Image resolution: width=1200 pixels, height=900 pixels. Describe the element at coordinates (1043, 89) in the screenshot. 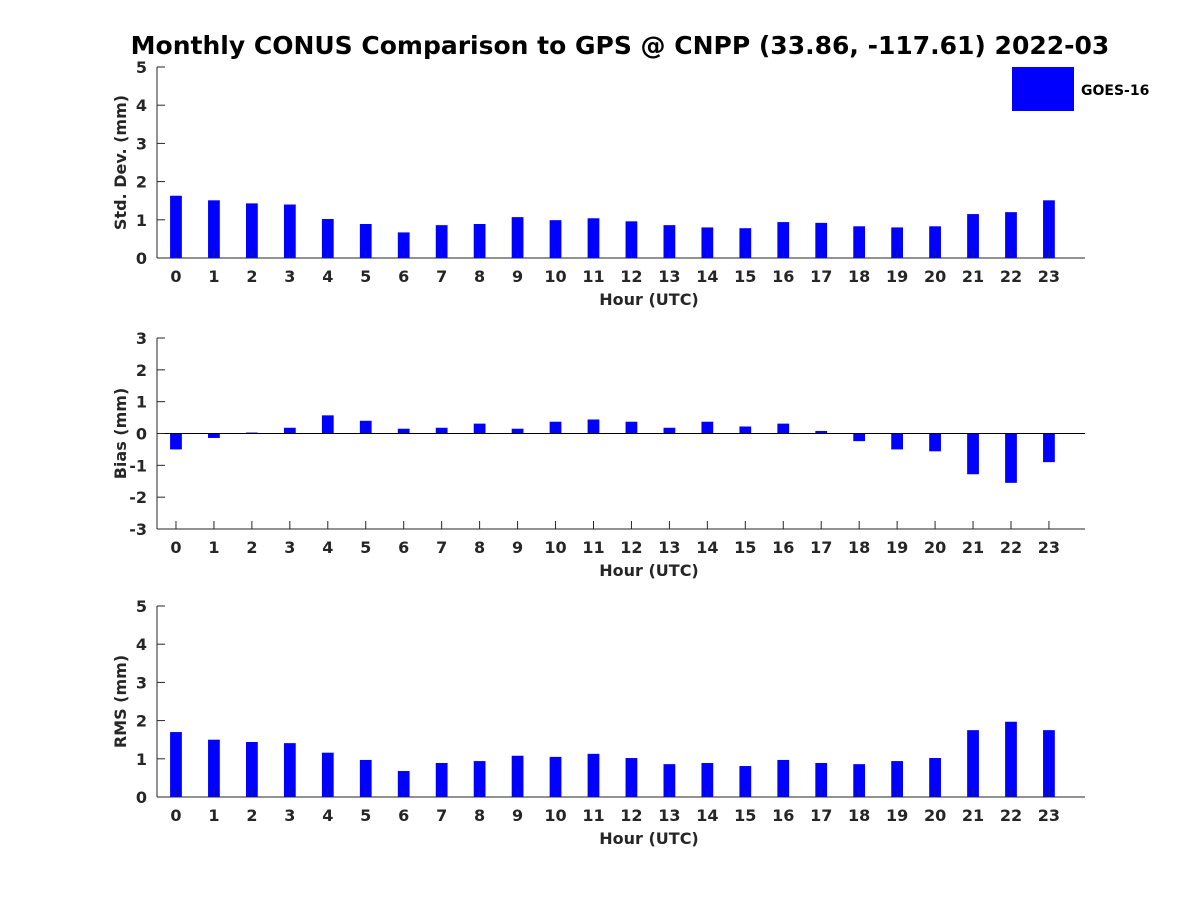

I see `legend-swatch` at that location.